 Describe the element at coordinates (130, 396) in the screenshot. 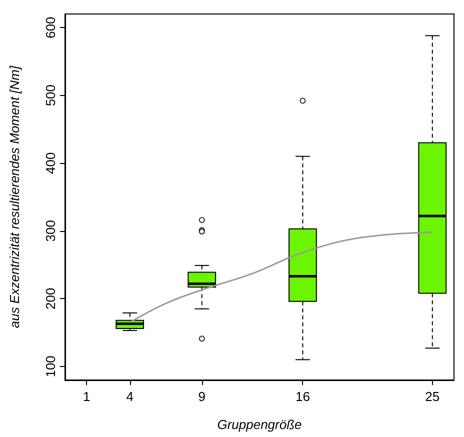

I see `x-tick-label: 4` at that location.